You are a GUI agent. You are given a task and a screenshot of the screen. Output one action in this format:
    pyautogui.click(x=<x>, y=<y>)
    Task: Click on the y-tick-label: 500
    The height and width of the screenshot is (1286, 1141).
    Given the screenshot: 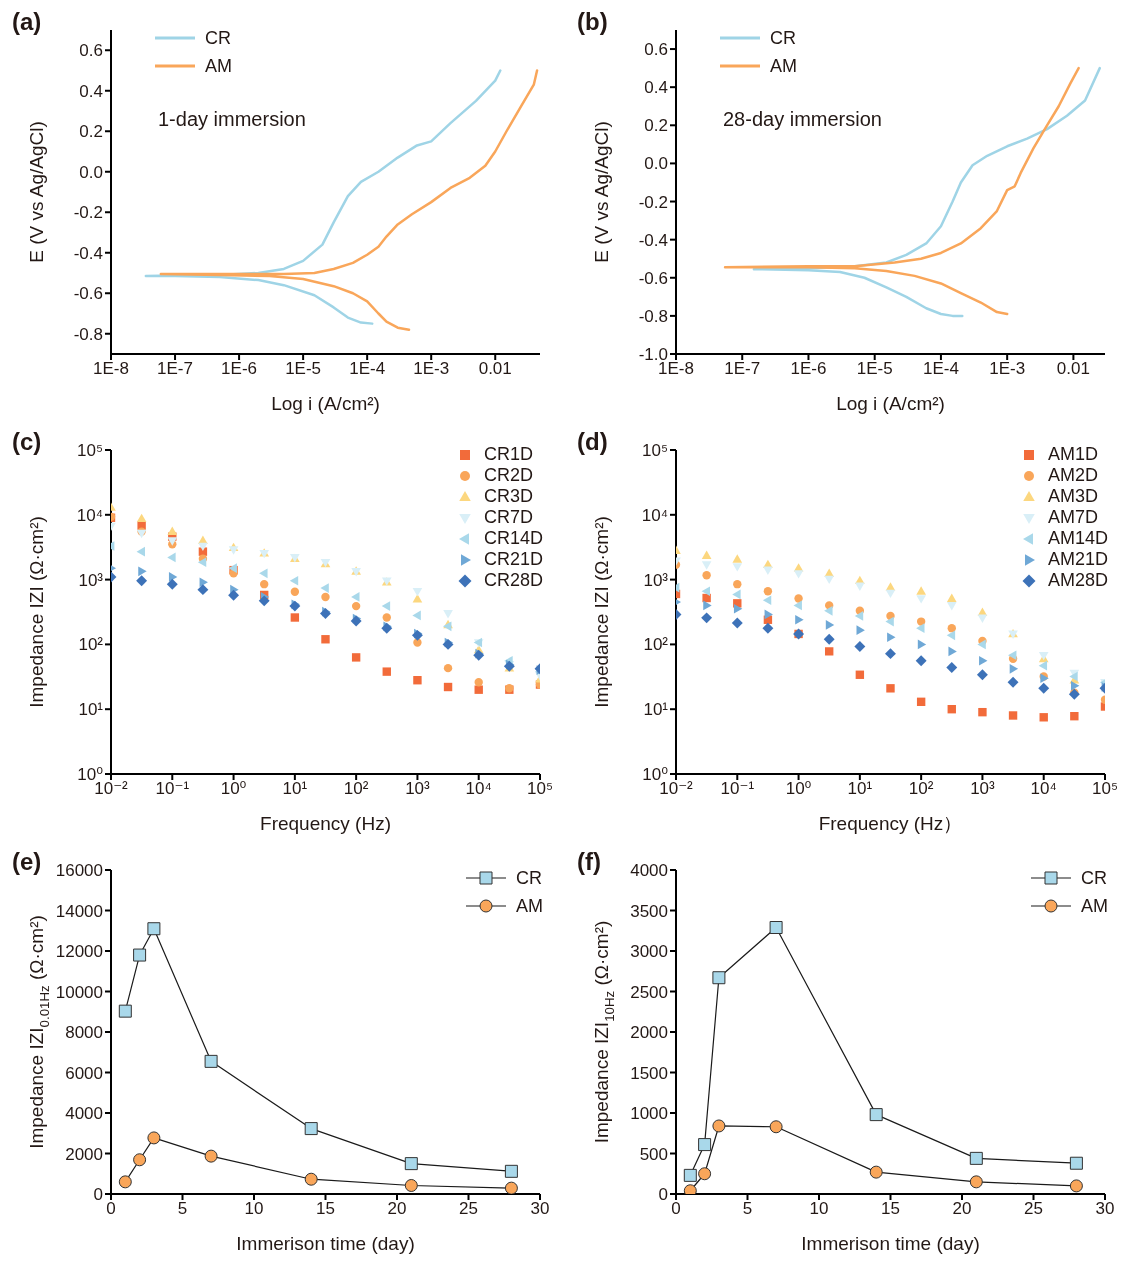 What is the action you would take?
    pyautogui.click(x=653, y=1154)
    